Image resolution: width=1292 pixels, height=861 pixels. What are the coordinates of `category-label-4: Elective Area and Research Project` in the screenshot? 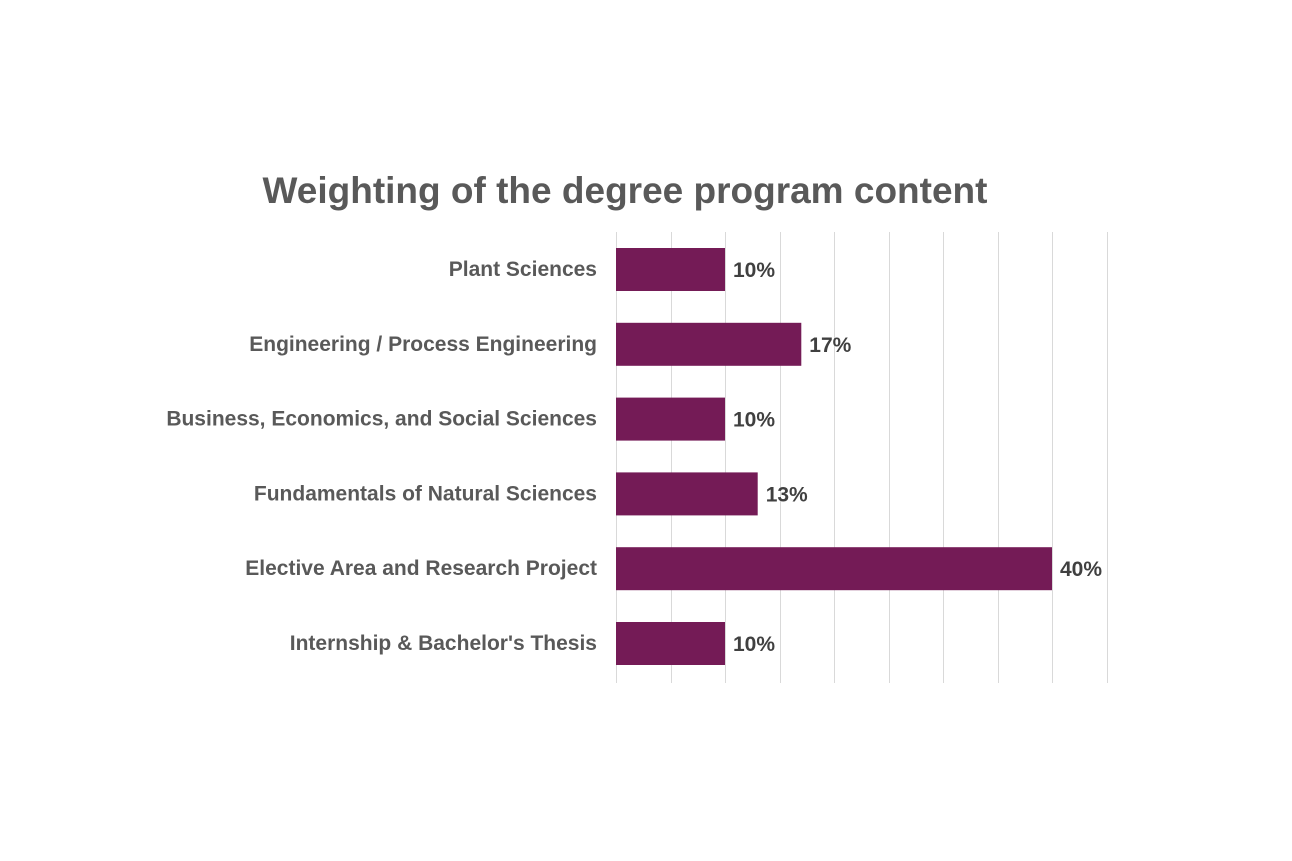 It's located at (421, 568).